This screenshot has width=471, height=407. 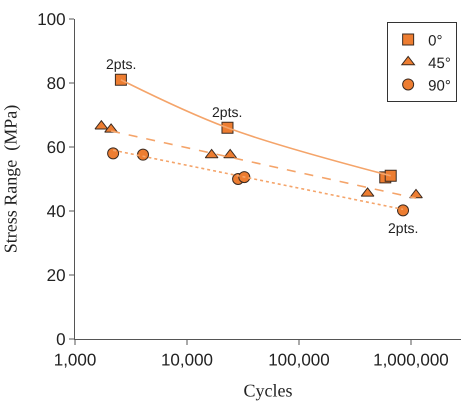 What do you see at coordinates (51, 19) in the screenshot?
I see `y-tick-label: 100` at bounding box center [51, 19].